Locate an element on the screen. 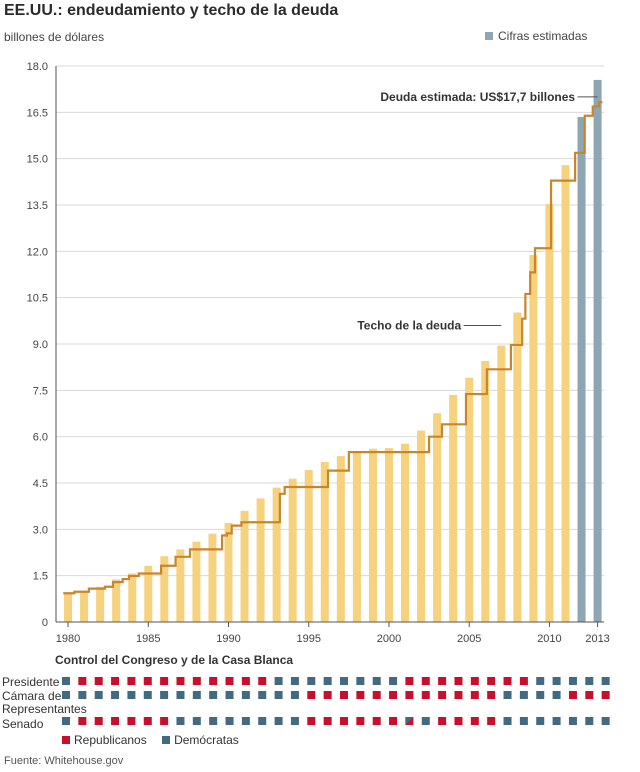 This screenshot has width=640, height=772. y-tick-label: 16.5 is located at coordinates (37, 113).